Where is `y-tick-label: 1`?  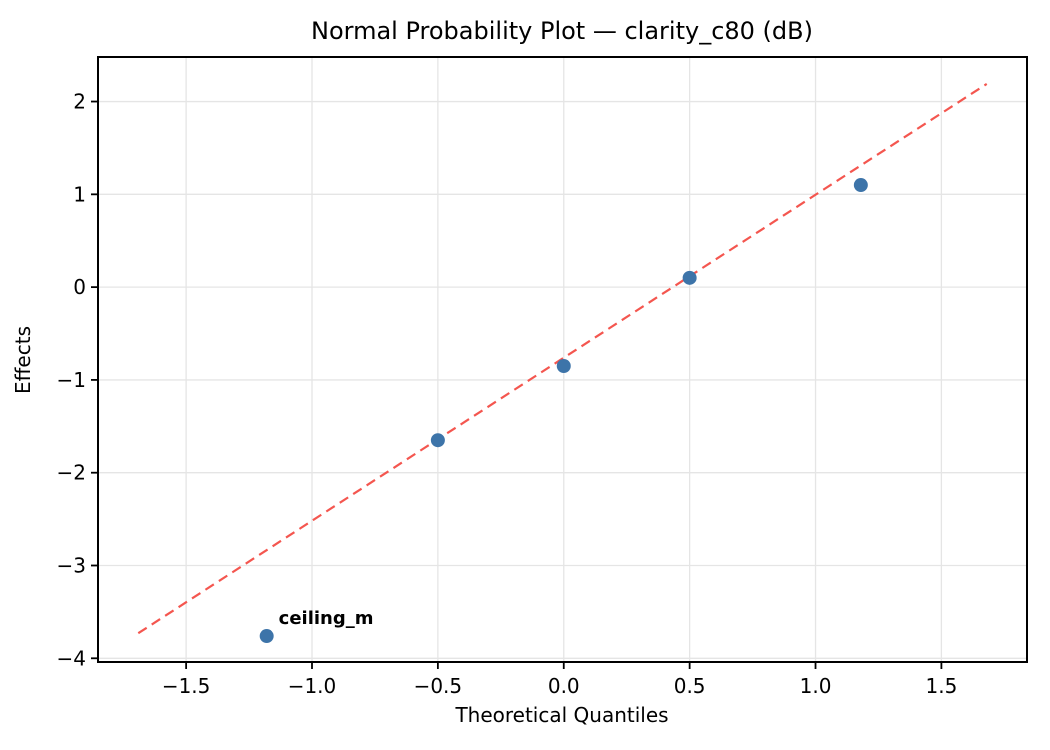
y-tick-label: 1 is located at coordinates (79, 194).